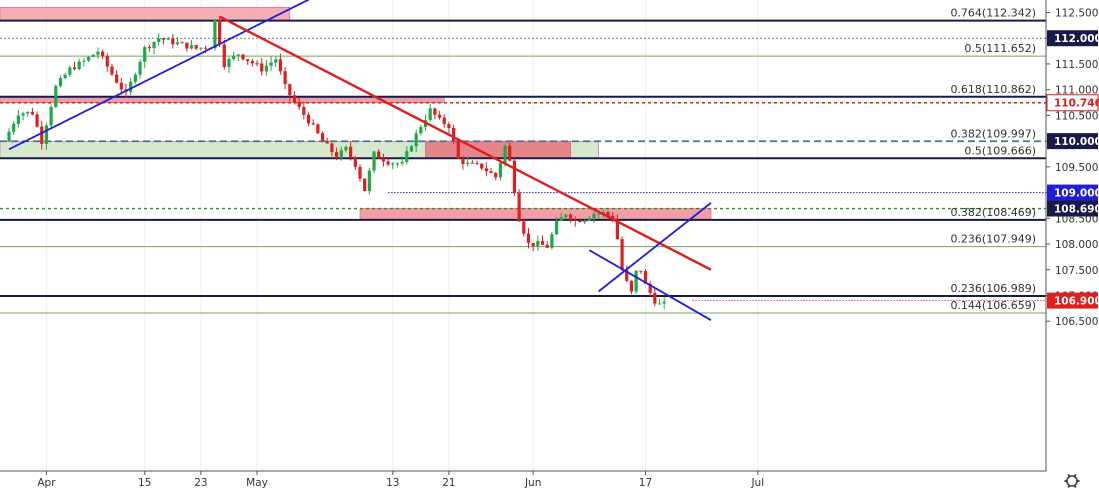 This screenshot has width=1099, height=491. Describe the element at coordinates (993, 239) in the screenshot. I see `fib-label-6: 0.236(107.949)` at that location.